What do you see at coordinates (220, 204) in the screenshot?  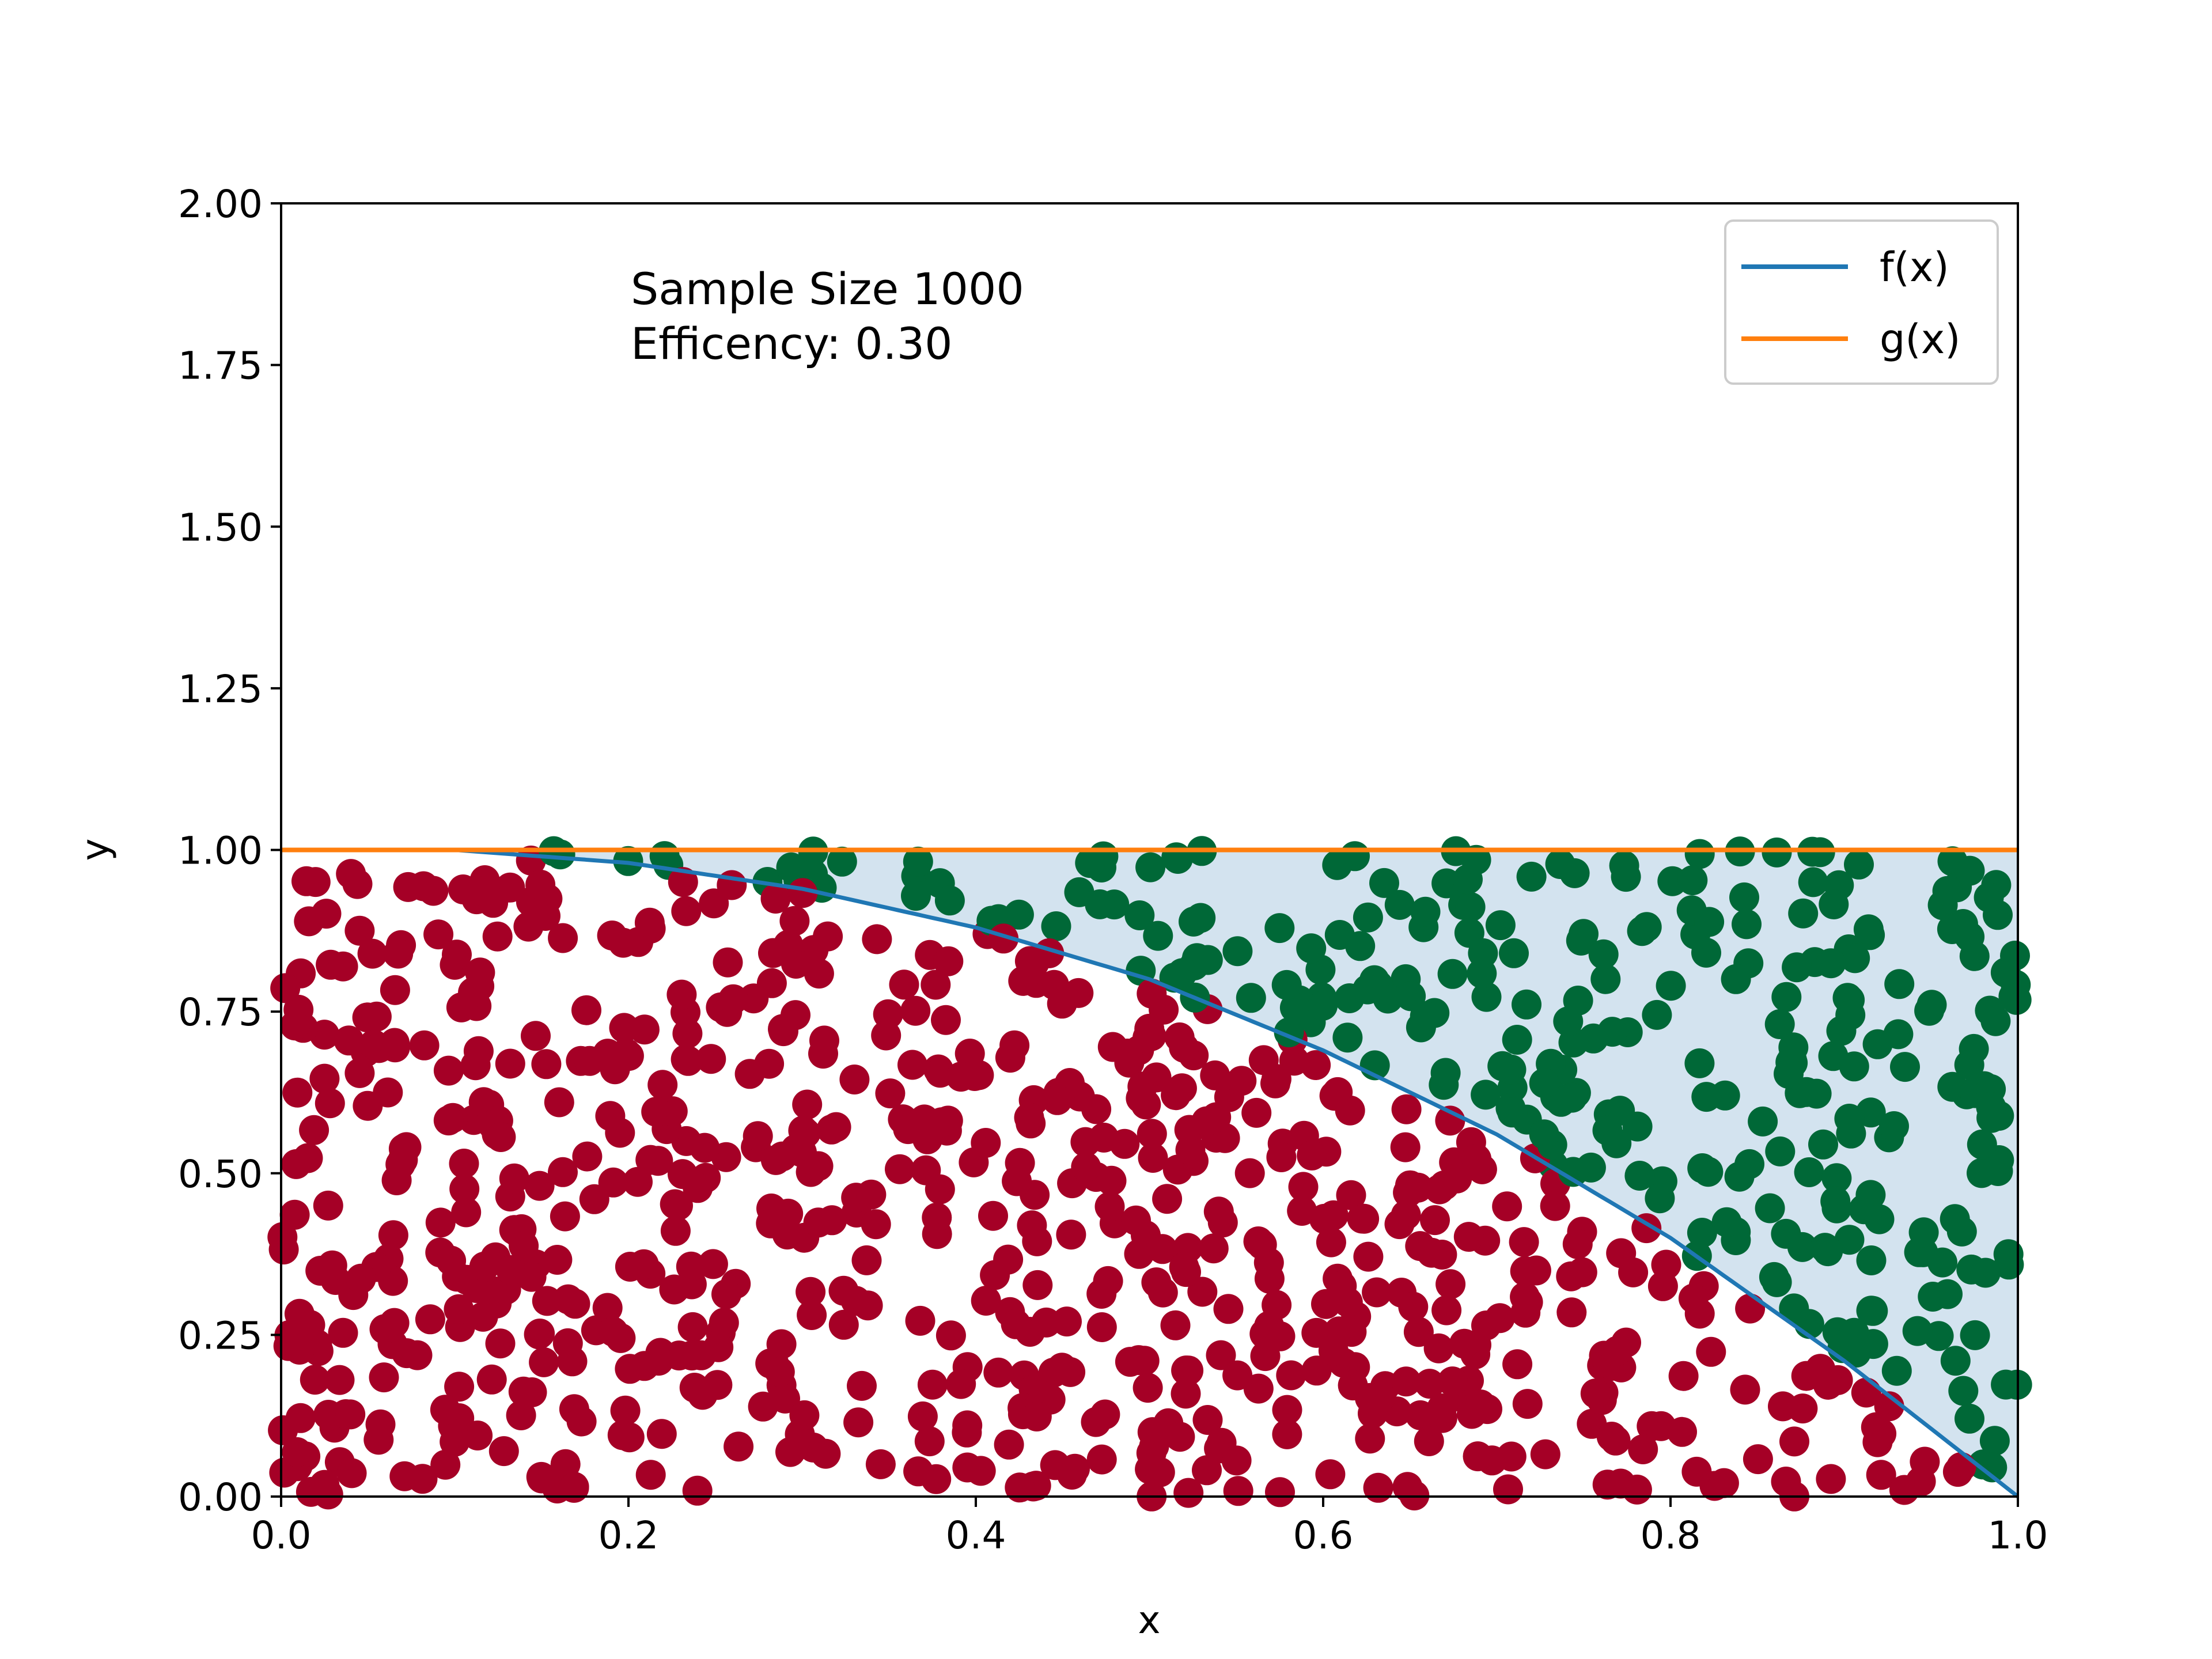 I see `y-tick-label: 2.00` at bounding box center [220, 204].